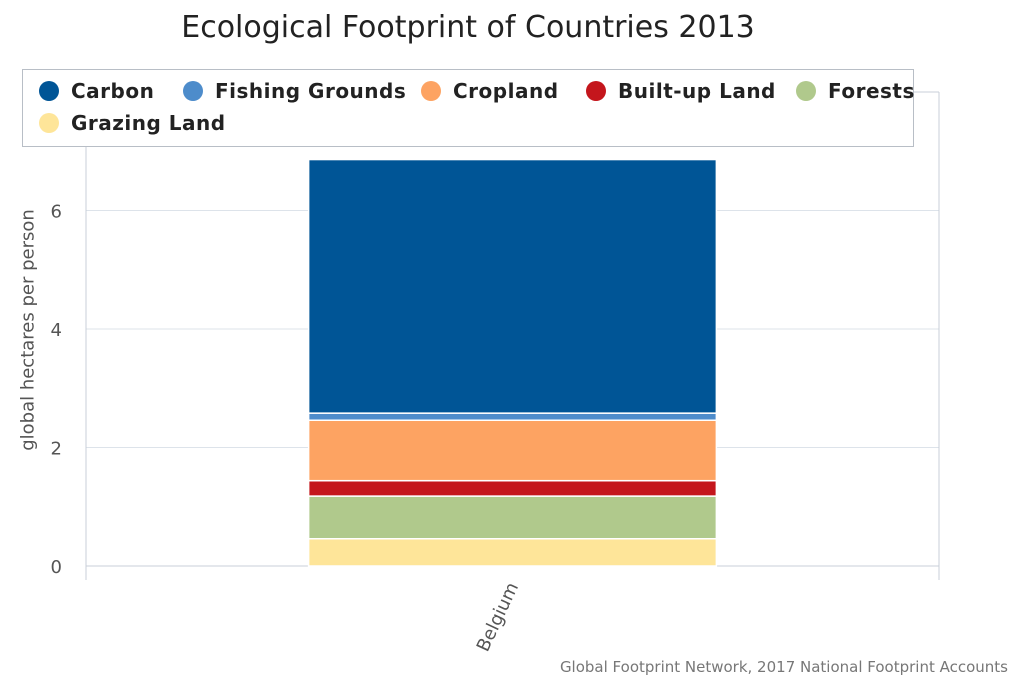 Image resolution: width=1024 pixels, height=683 pixels. Describe the element at coordinates (512, 517) in the screenshot. I see `bar-segment-forests` at that location.